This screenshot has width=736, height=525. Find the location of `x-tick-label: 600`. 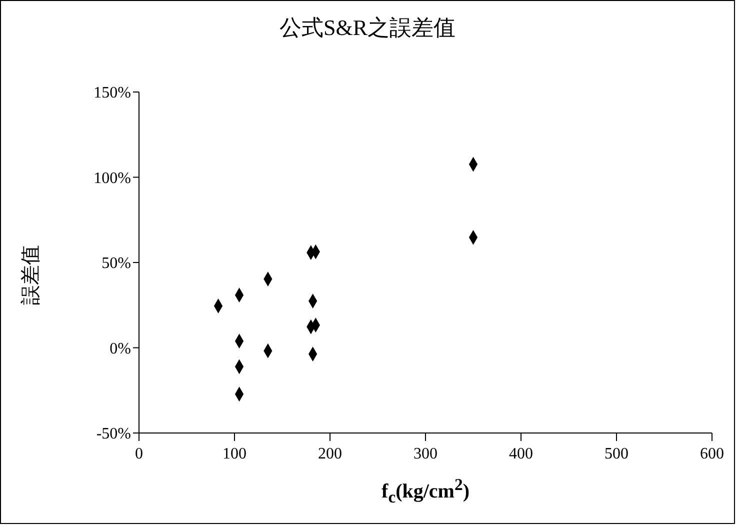

x-tick-label: 600 is located at coordinates (712, 453).